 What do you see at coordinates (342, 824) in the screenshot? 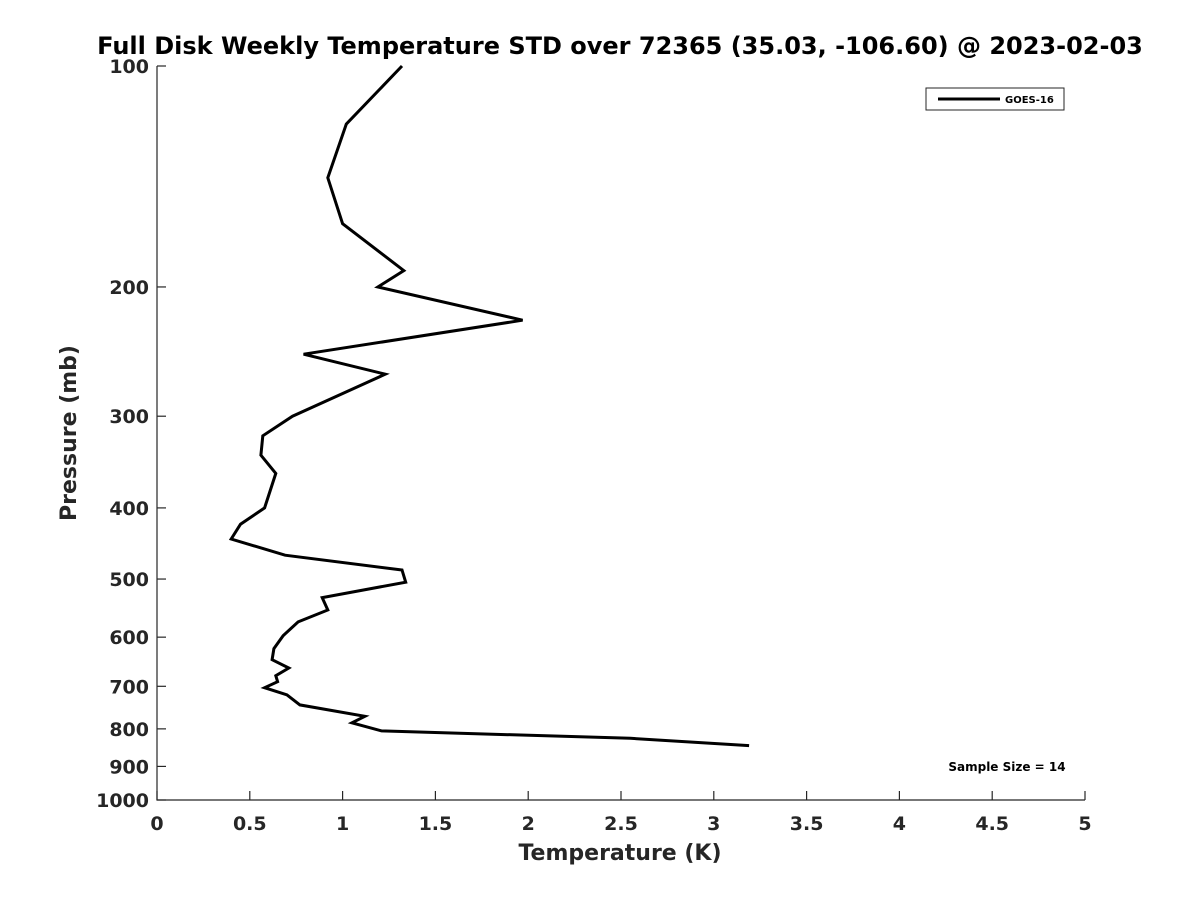
I see `x-tick-label: 1` at bounding box center [342, 824].